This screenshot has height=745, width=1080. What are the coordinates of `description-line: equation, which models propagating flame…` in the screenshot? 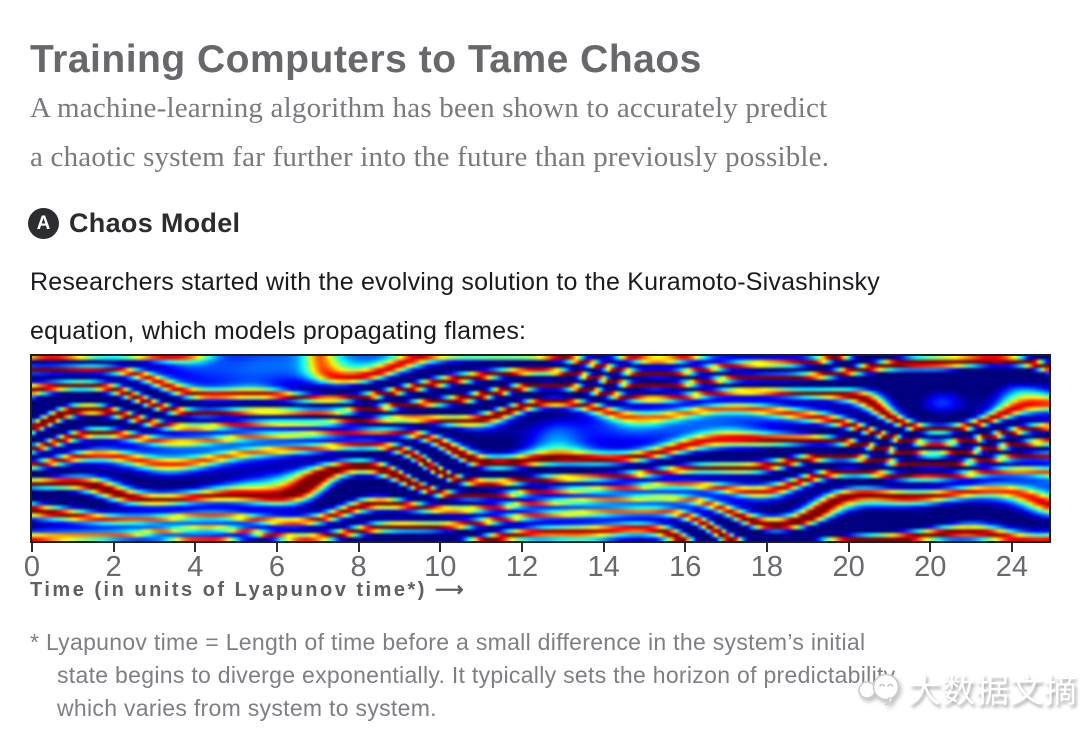 It's located at (278, 331).